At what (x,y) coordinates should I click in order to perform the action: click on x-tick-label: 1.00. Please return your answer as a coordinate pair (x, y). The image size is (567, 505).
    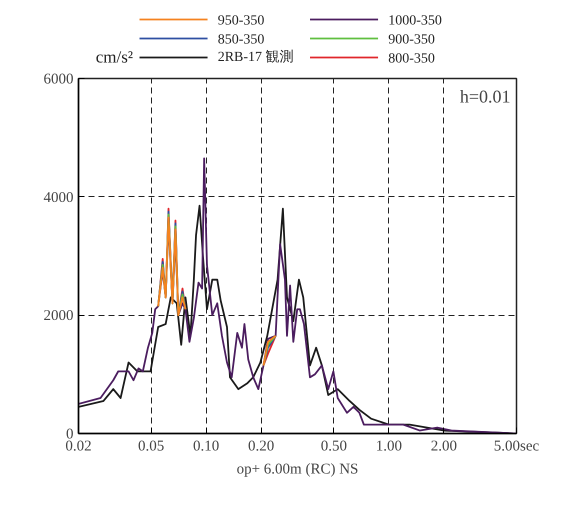
    Looking at the image, I should click on (389, 446).